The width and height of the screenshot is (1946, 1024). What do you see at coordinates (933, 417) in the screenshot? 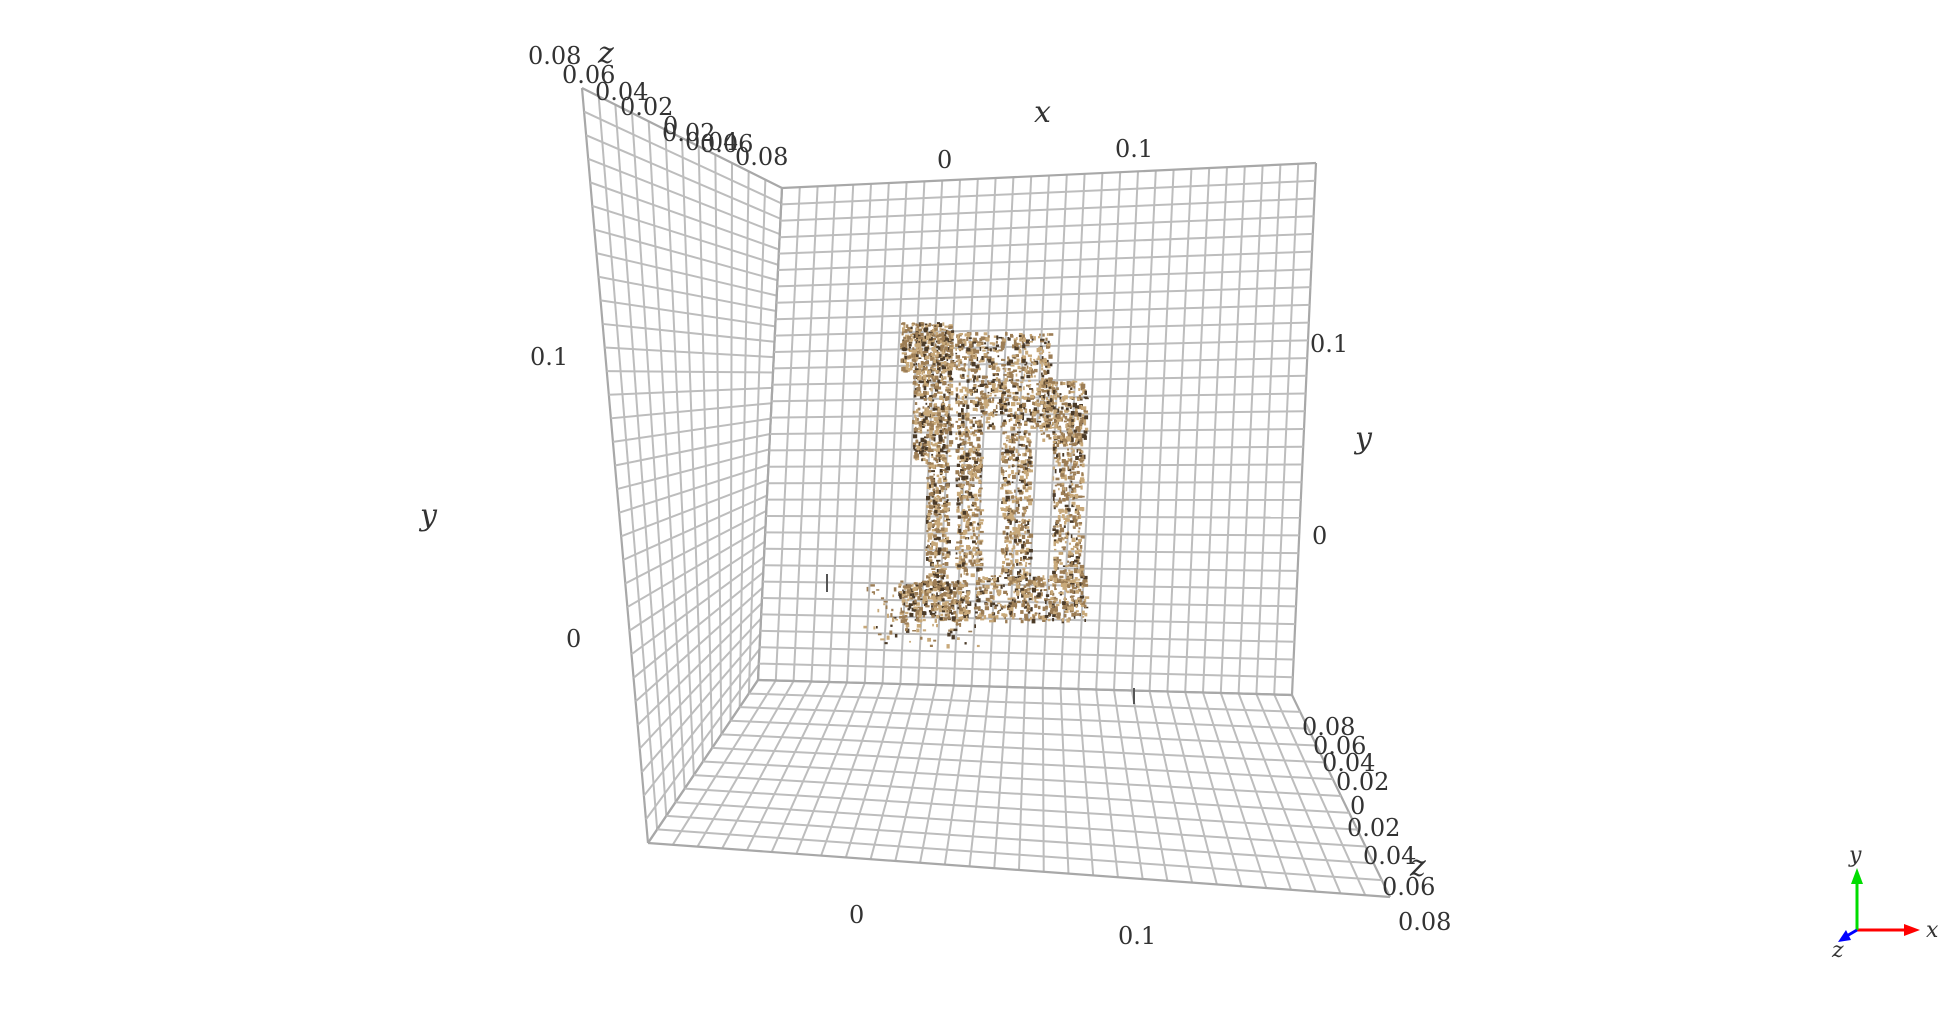
I see `left-column-upper-points` at bounding box center [933, 417].